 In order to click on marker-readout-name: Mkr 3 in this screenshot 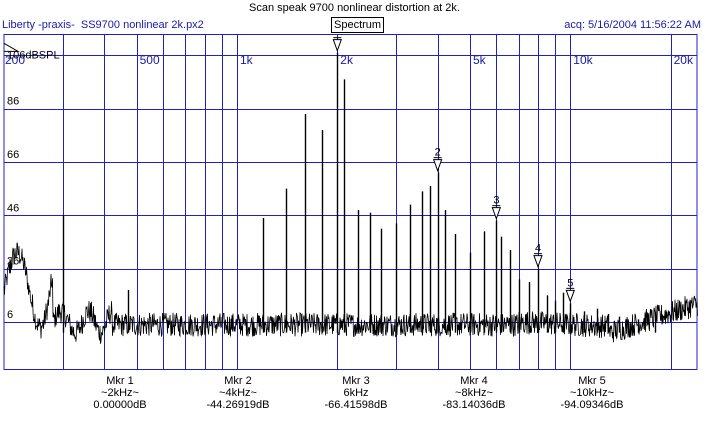, I will do `click(356, 381)`.